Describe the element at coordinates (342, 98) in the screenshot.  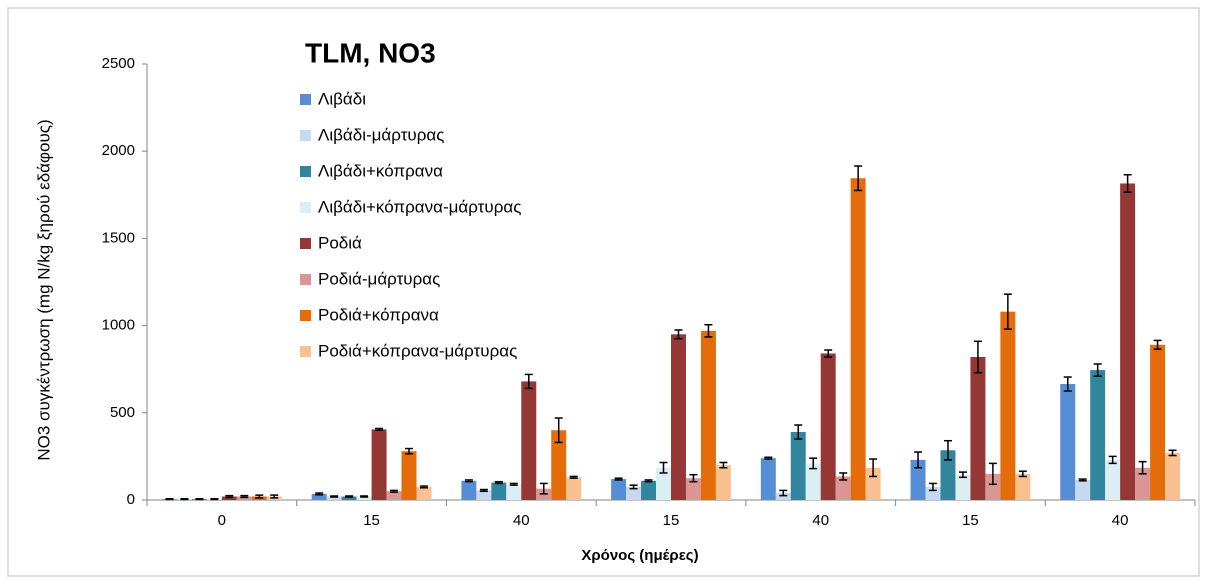
I see `legend-label: Λιβάδι` at that location.